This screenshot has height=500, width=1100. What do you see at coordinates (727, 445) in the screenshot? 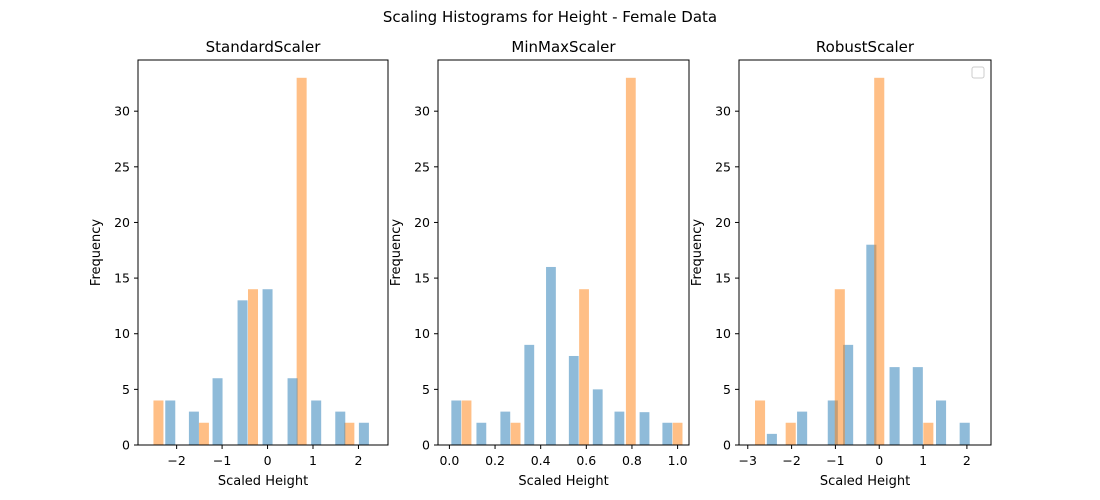
I see `robustscaler-y-tick-label: 0` at bounding box center [727, 445].